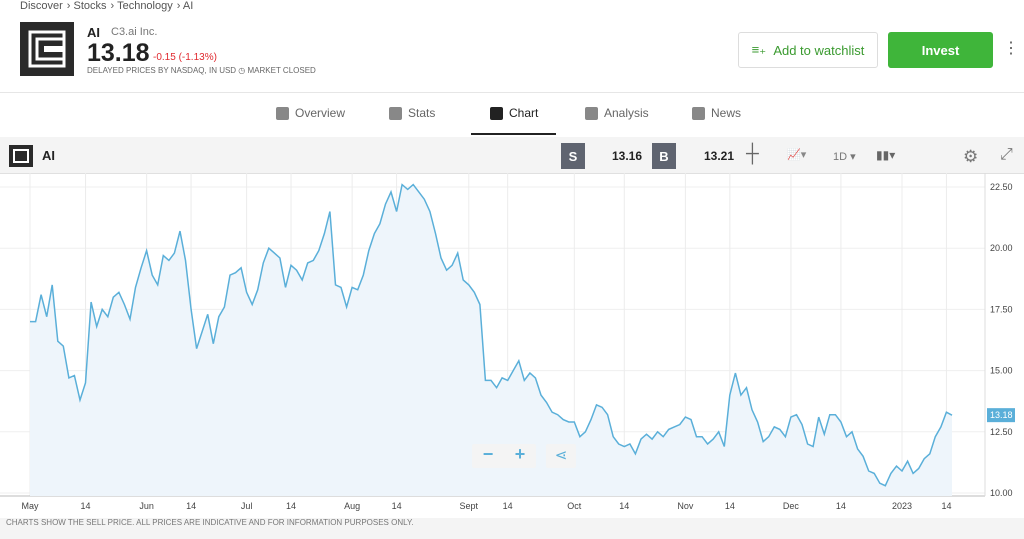 This screenshot has width=1024, height=539. Describe the element at coordinates (188, 6) in the screenshot. I see `crumb: AI` at that location.